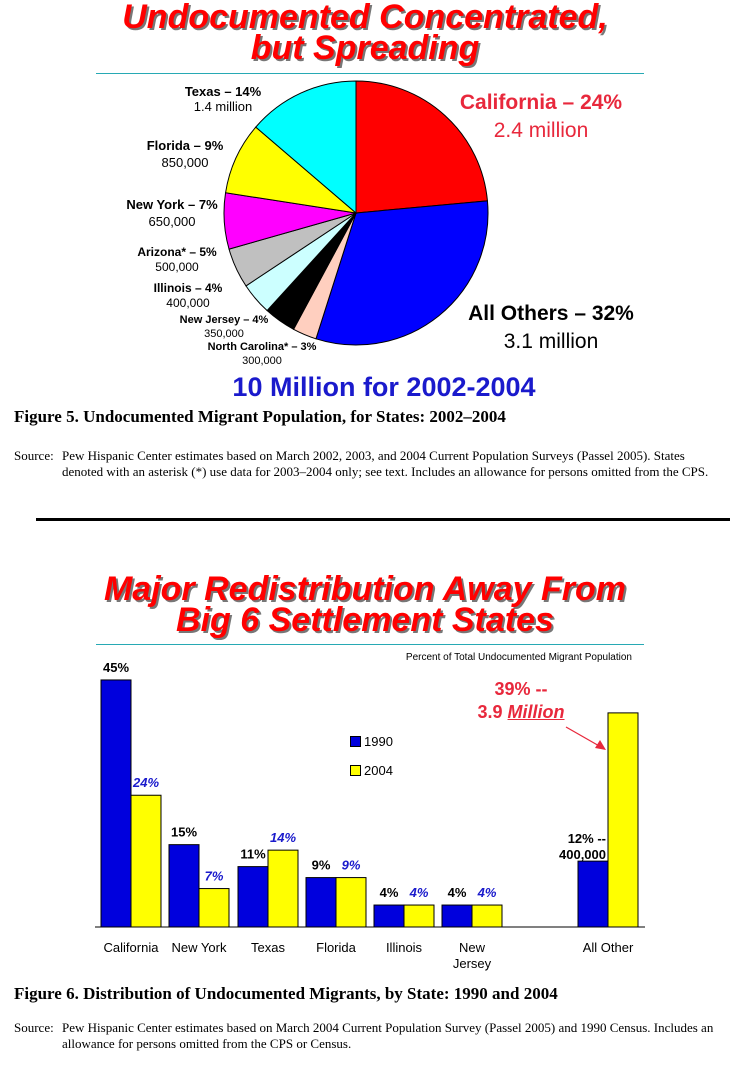 The image size is (730, 1073). I want to click on category-label-all-other: All Other, so click(608, 947).